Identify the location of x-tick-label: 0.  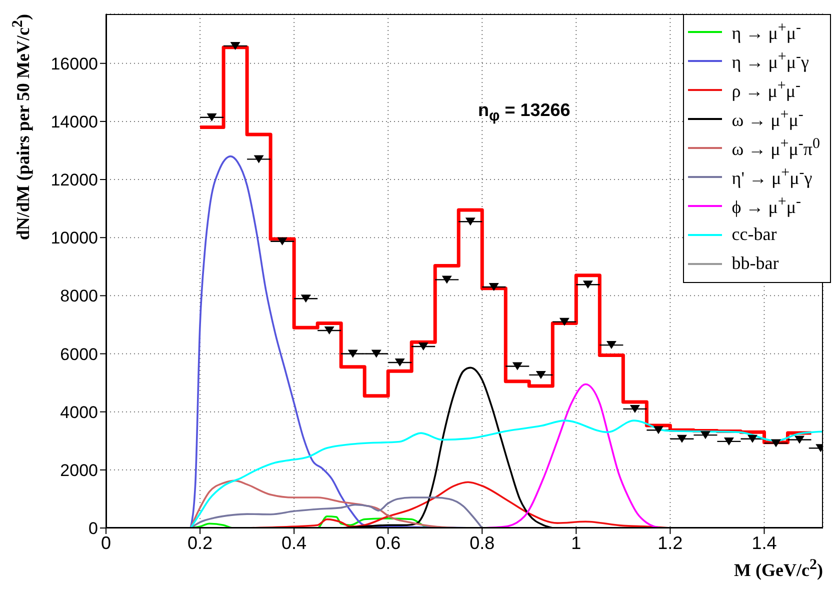
(106, 542).